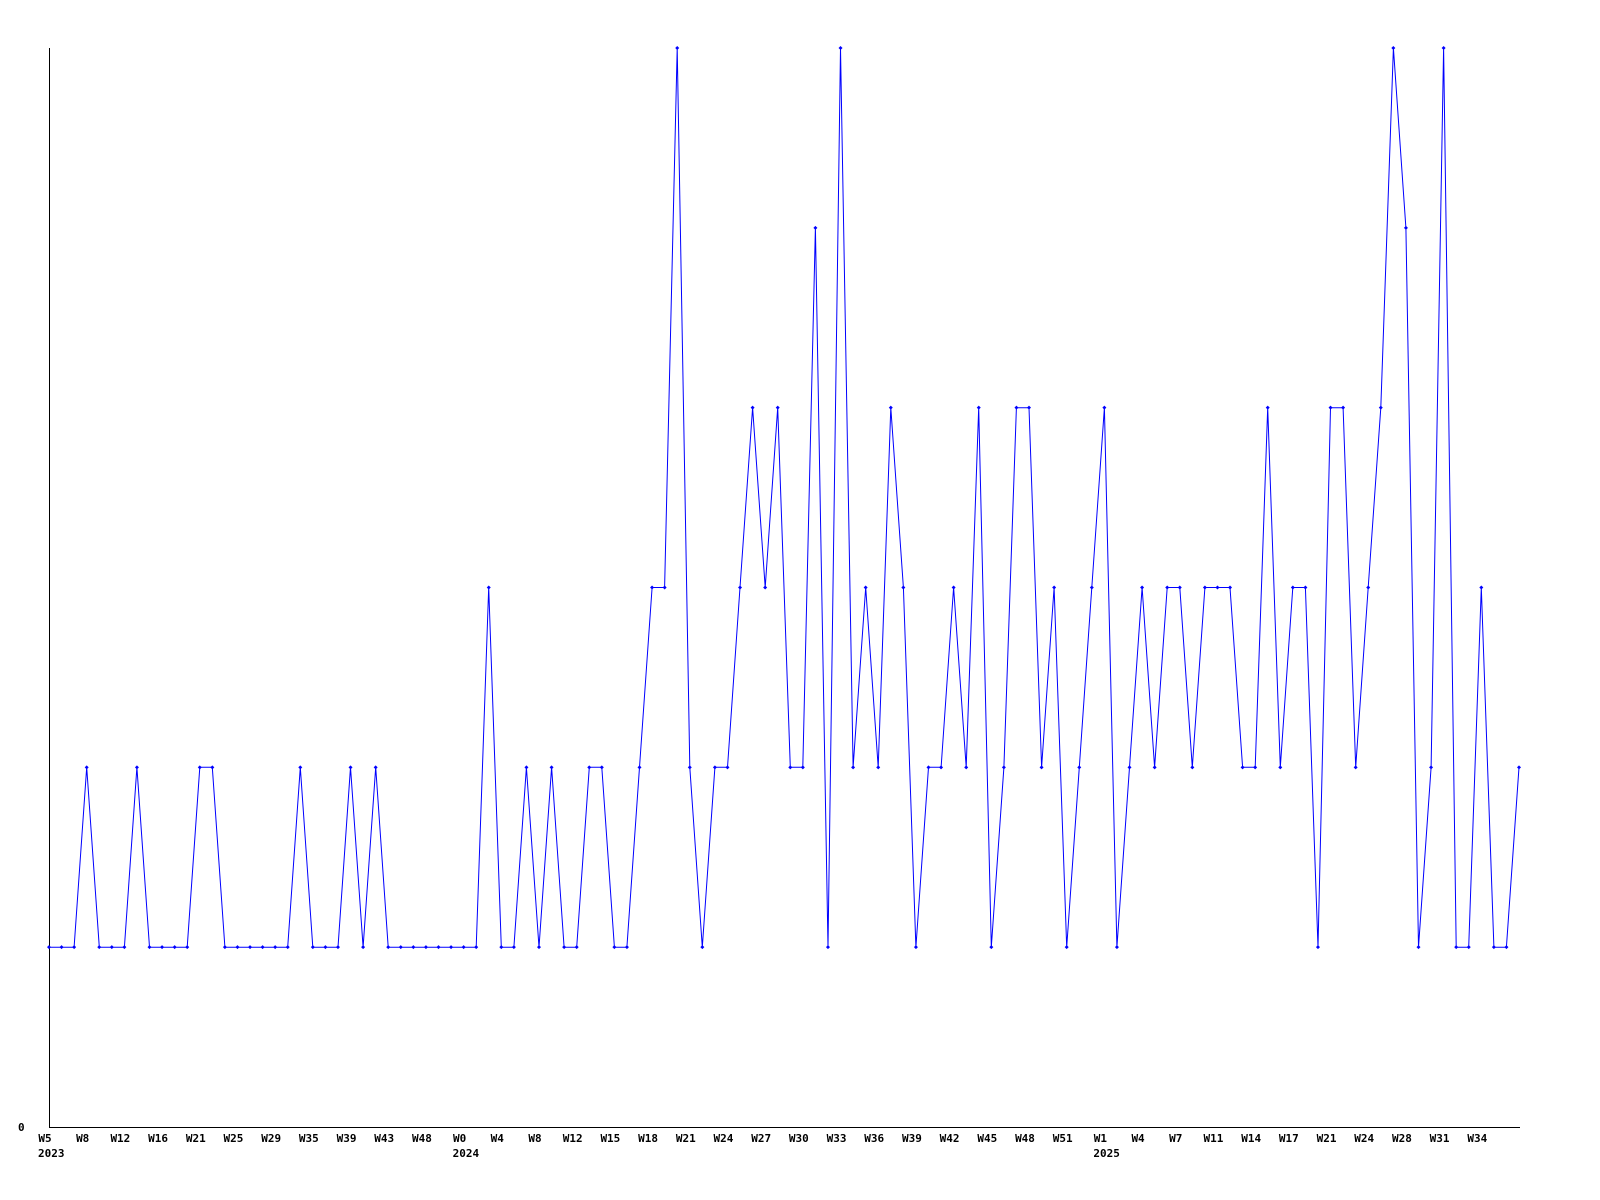 This screenshot has width=1600, height=1200. I want to click on x-tick-label: W39, so click(912, 1138).